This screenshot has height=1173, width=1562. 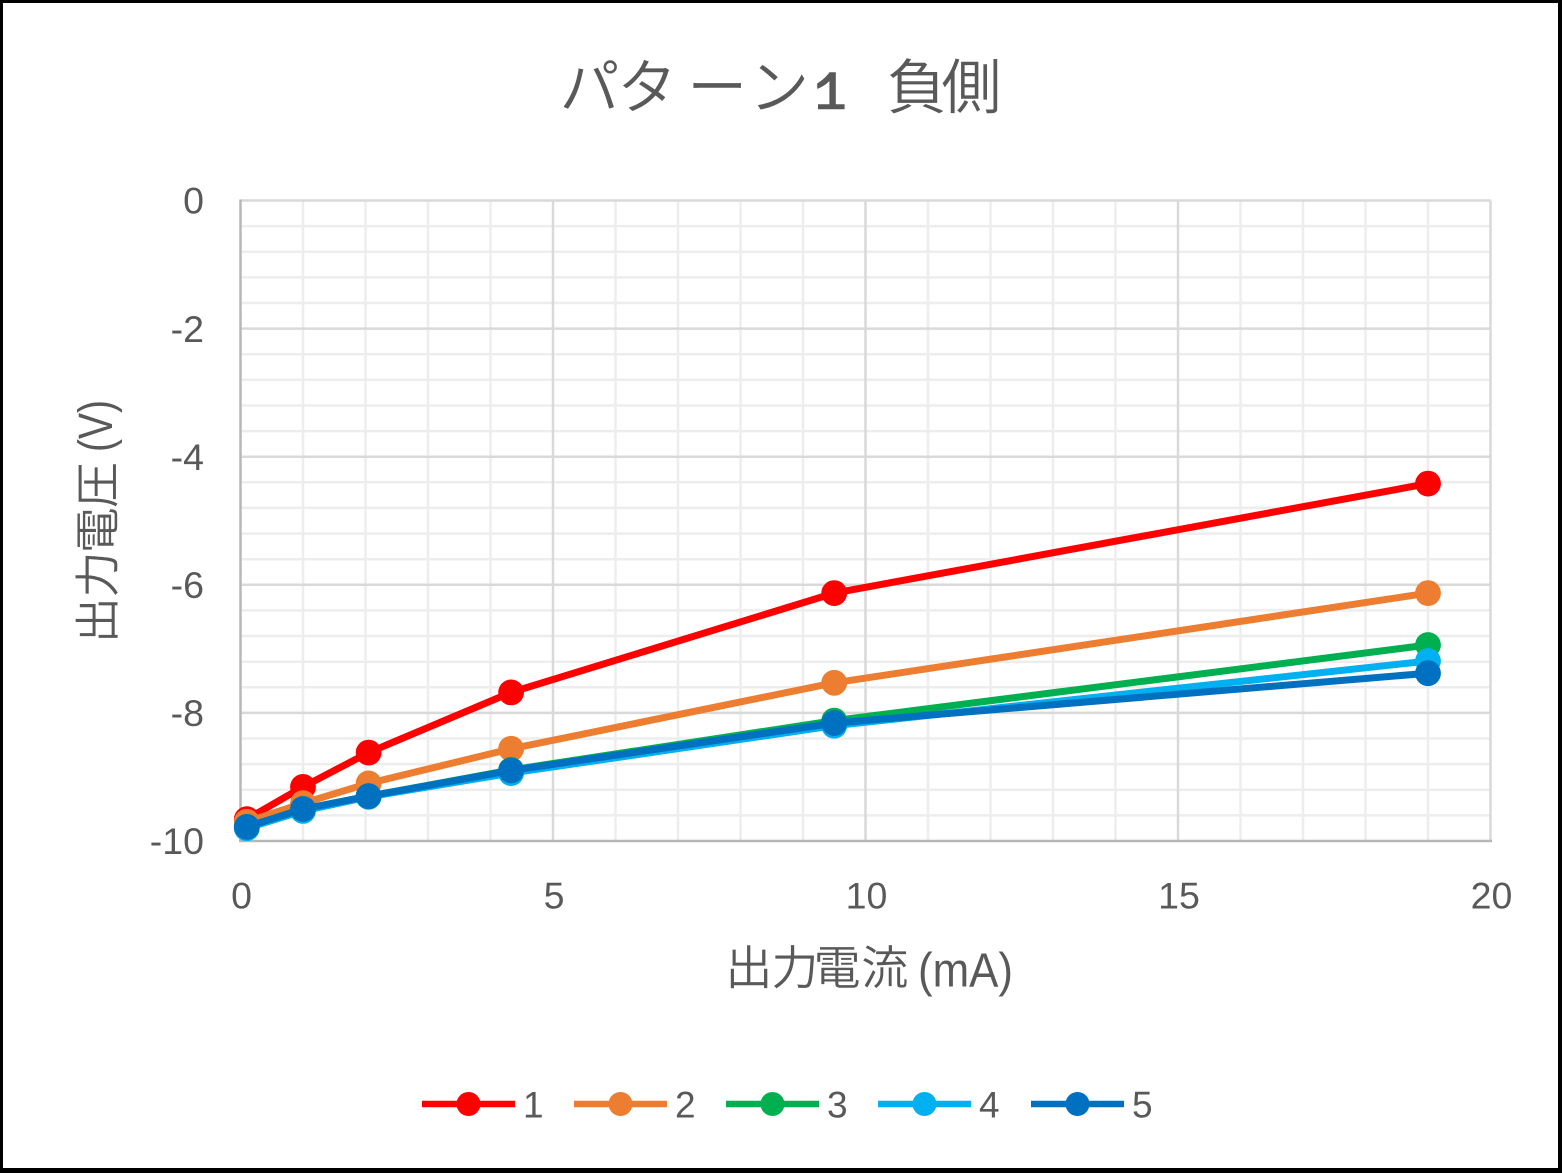 What do you see at coordinates (1179, 896) in the screenshot?
I see `svg-text: 15` at bounding box center [1179, 896].